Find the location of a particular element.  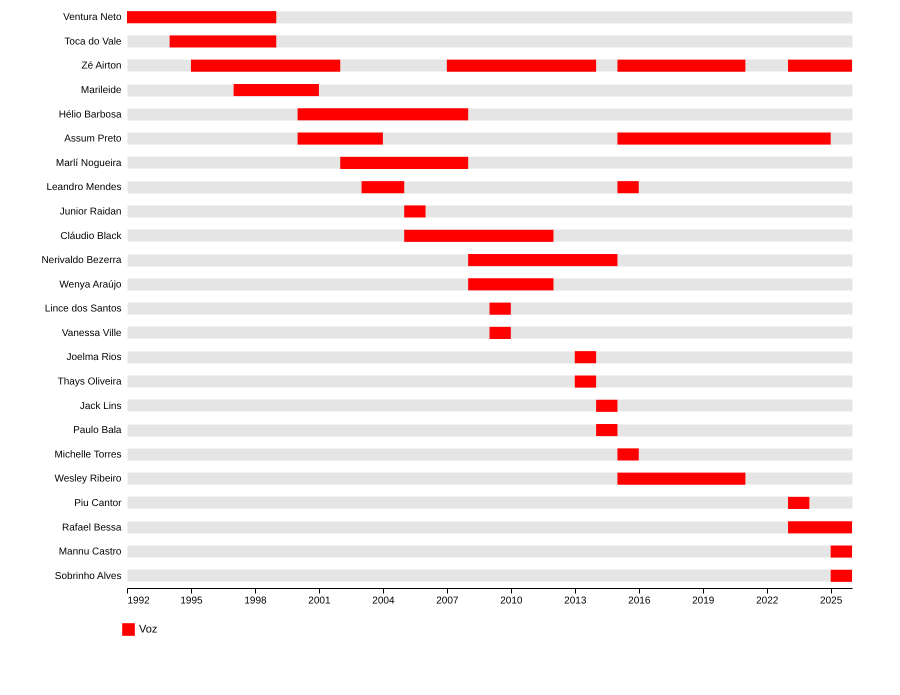

x-tick-label: 2019 is located at coordinates (703, 601).